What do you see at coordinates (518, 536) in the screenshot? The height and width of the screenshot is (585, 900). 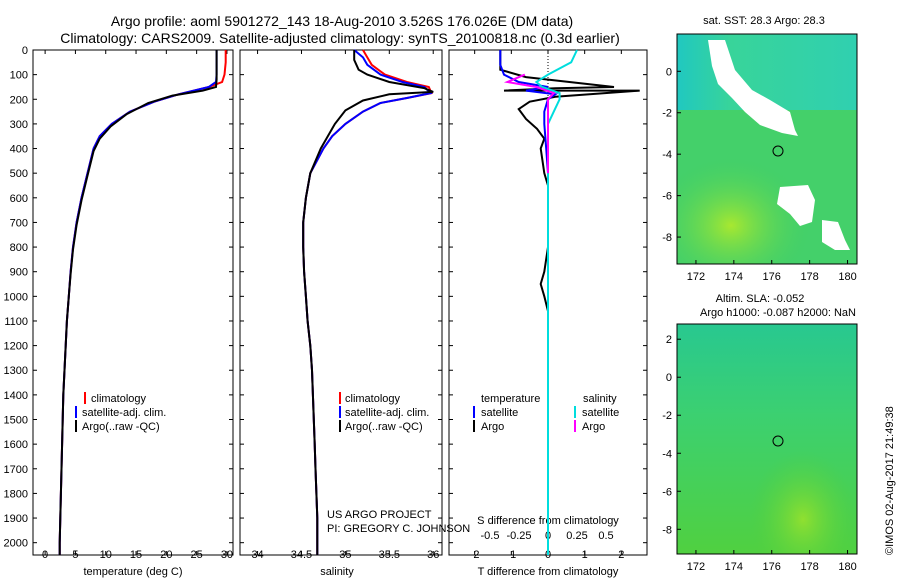 I see `s-tick-label: -0.25` at bounding box center [518, 536].